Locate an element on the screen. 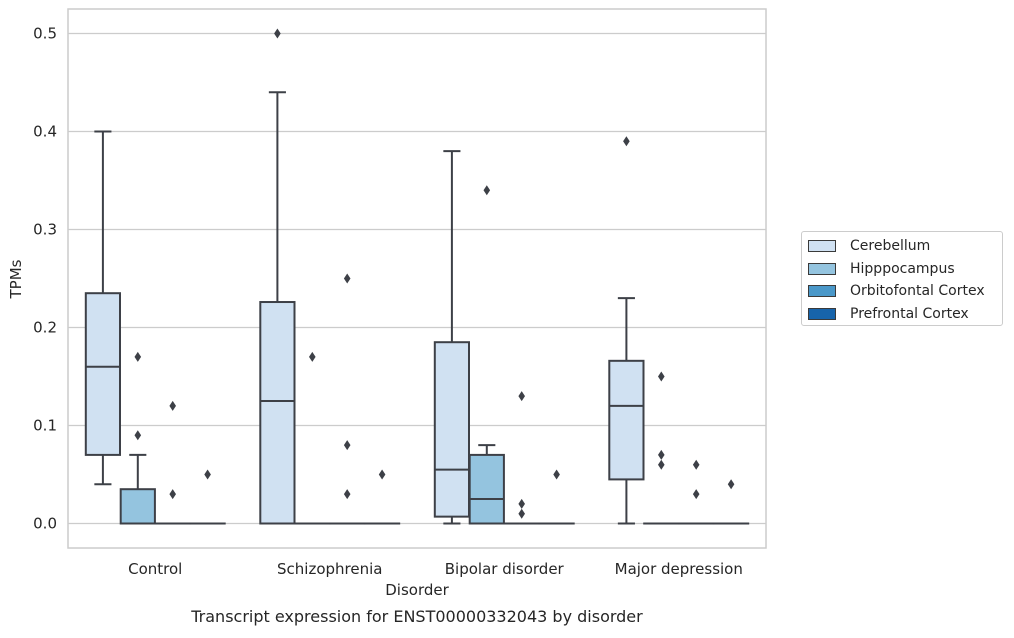 The image size is (1014, 638). legend-item: Orbitofontal Cortex is located at coordinates (896, 291).